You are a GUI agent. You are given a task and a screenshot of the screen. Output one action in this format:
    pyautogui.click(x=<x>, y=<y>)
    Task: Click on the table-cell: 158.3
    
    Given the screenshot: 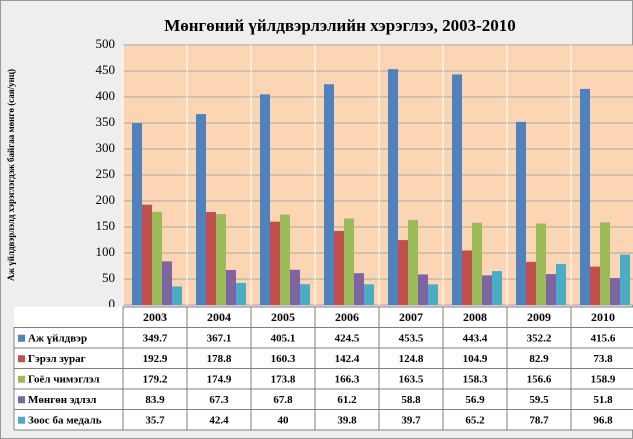 What is the action you would take?
    pyautogui.click(x=475, y=379)
    